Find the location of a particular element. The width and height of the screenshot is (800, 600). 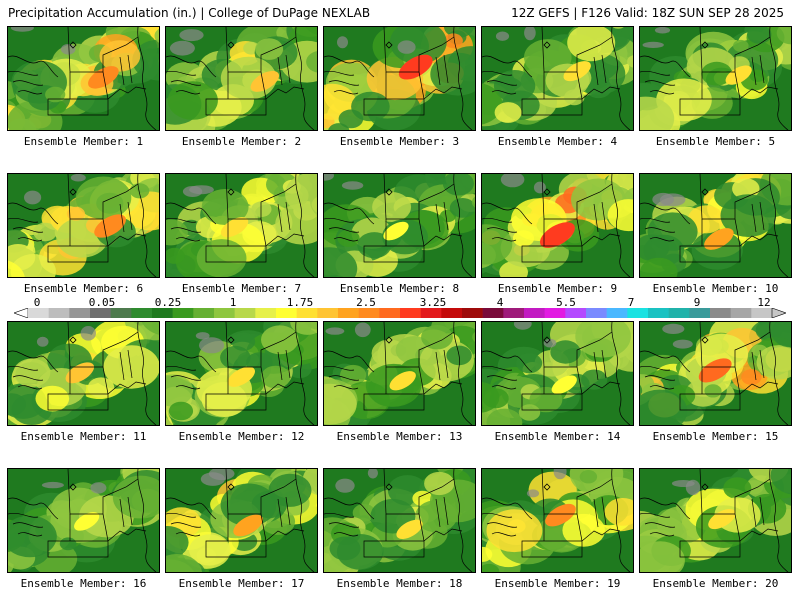

member-label: Ensemble Member: 1 is located at coordinates (83, 141).